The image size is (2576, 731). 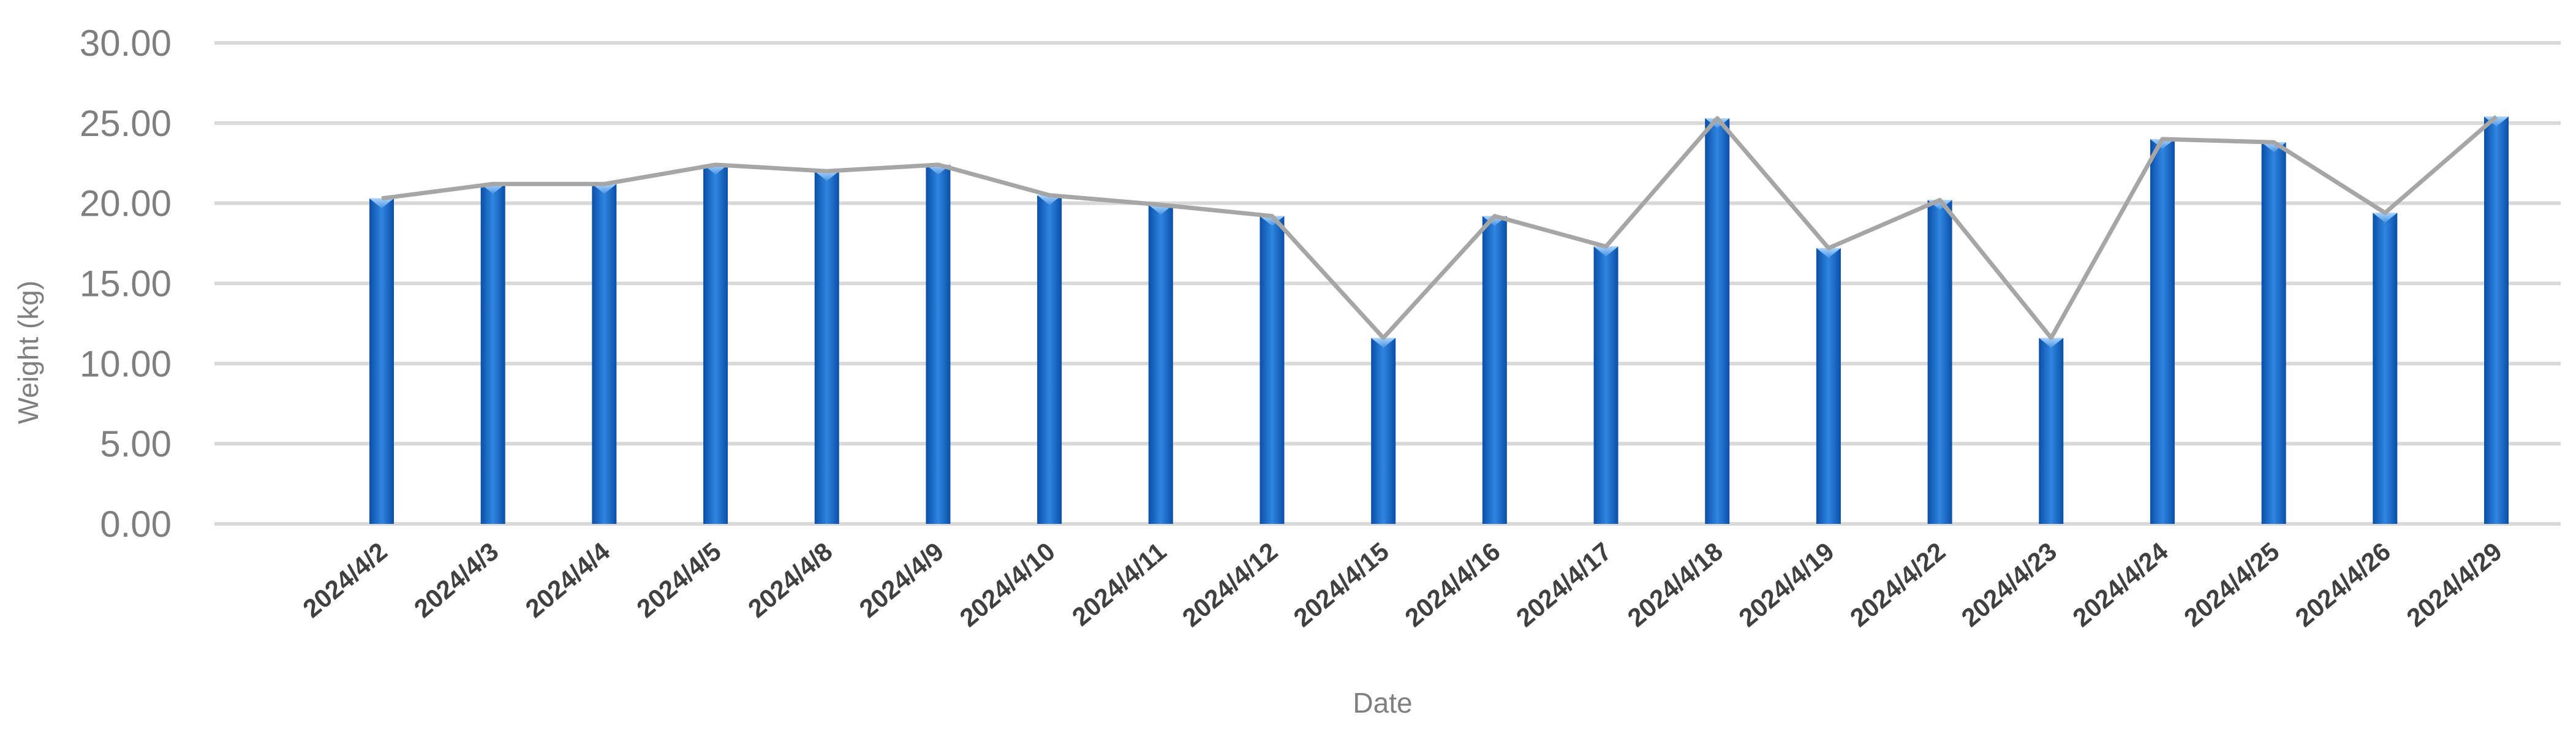 I want to click on x-tick-label: 2024/4/24, so click(x=2120, y=584).